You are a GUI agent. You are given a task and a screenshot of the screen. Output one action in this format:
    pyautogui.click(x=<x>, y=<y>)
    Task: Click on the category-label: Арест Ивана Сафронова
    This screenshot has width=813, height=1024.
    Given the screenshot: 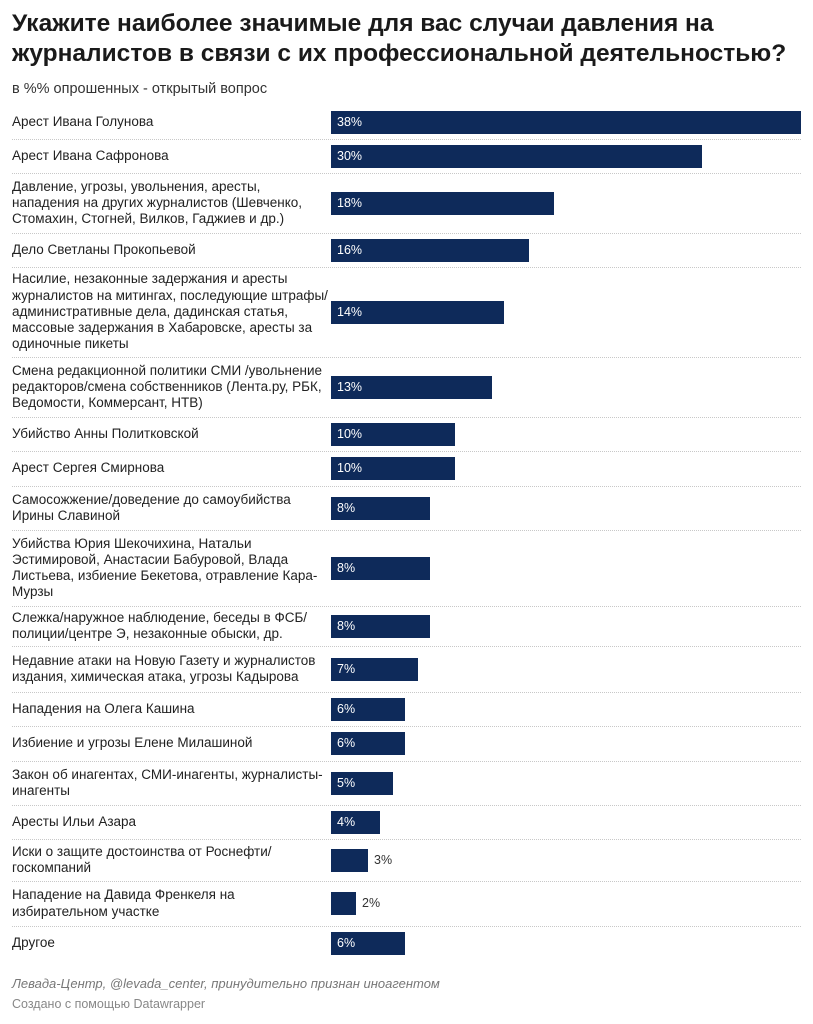 What is the action you would take?
    pyautogui.click(x=90, y=155)
    